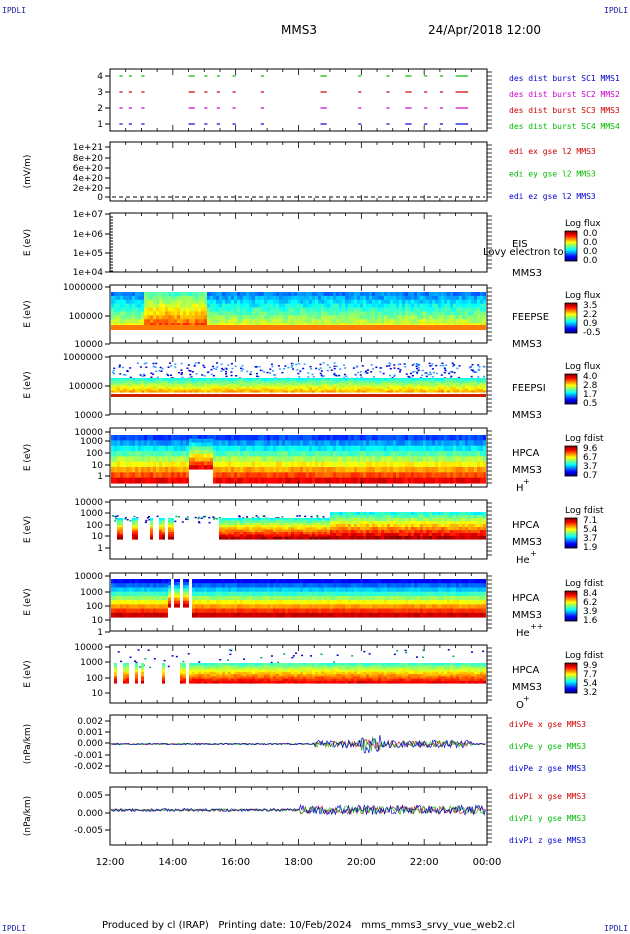  What do you see at coordinates (590, 315) in the screenshot?
I see `colorbar-tick-label: 2.2` at bounding box center [590, 315].